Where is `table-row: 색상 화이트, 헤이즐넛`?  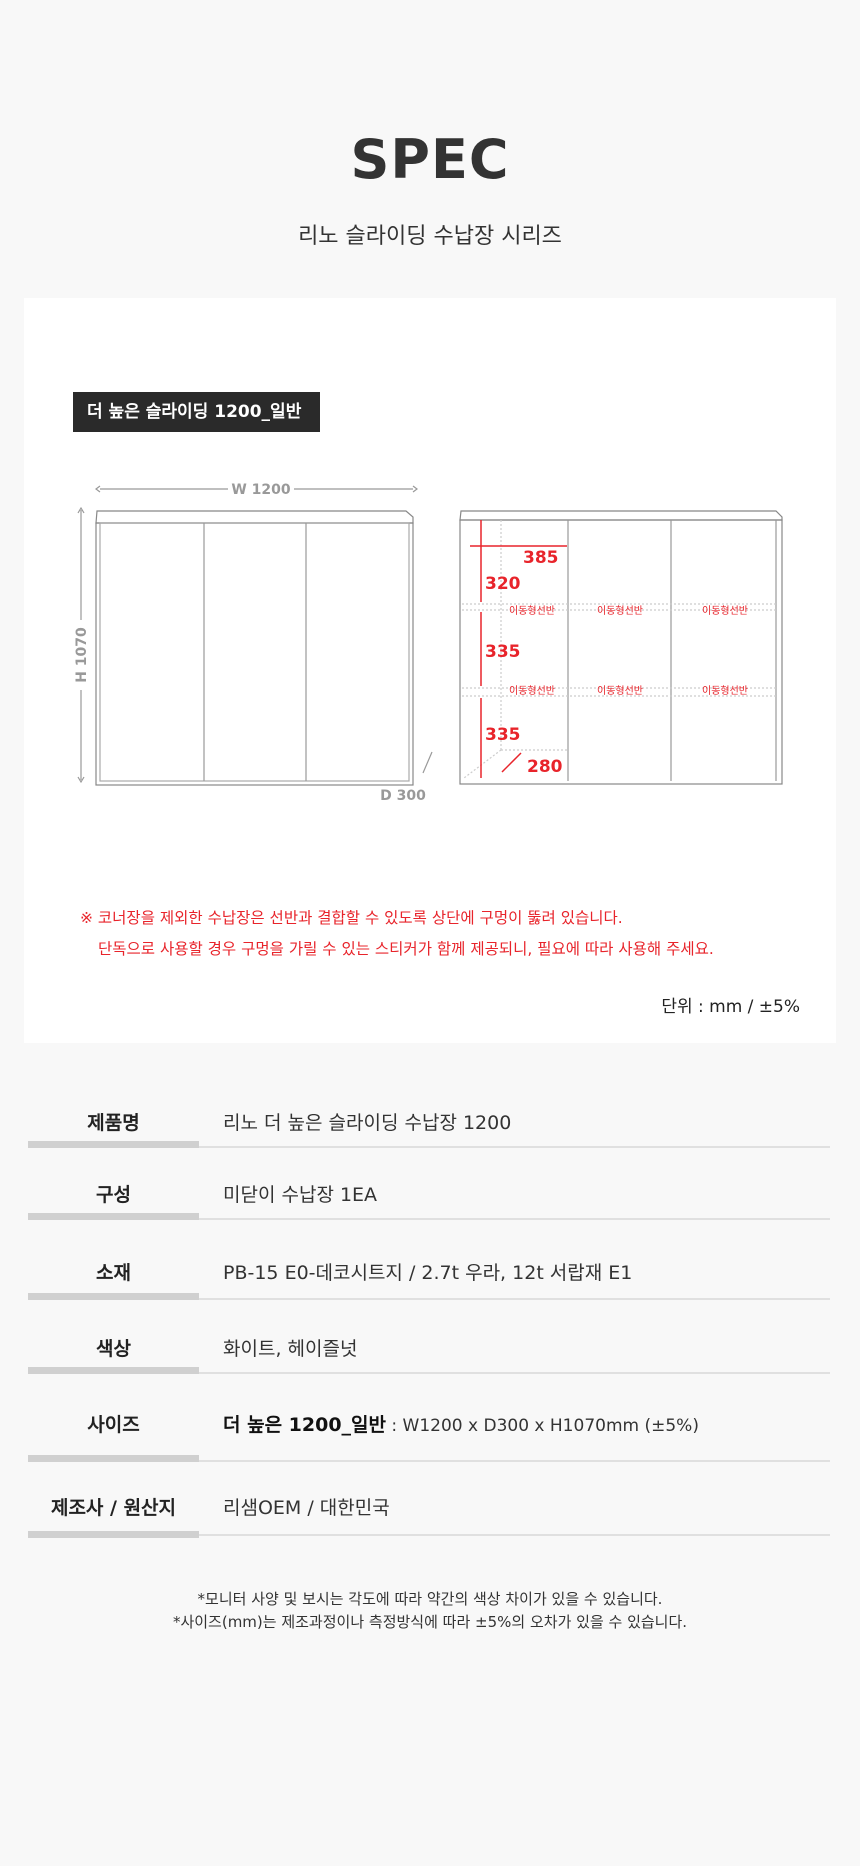 table-row: 색상 화이트, 헤이즐넛 is located at coordinates (429, 1354).